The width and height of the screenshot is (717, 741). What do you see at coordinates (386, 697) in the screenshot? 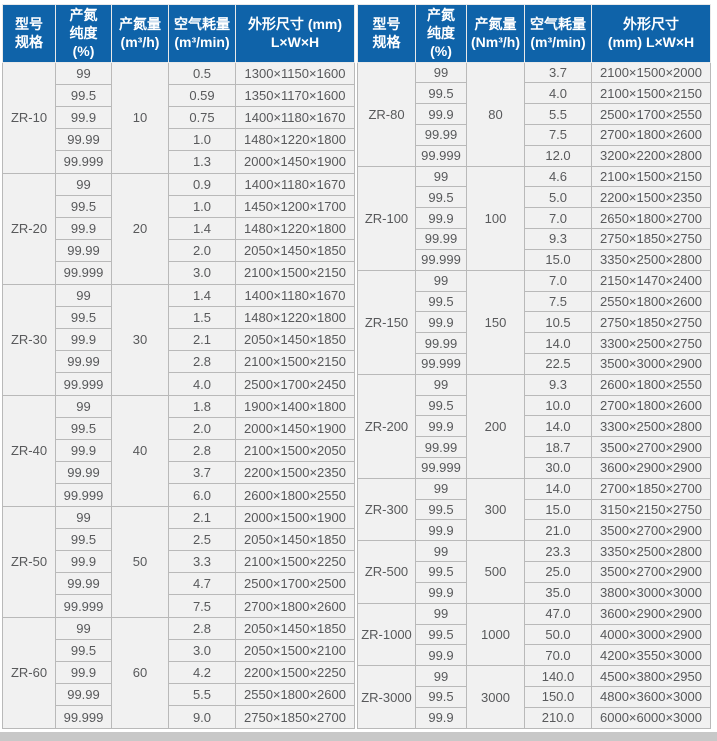
I see `model-cell: ZR-3000` at bounding box center [386, 697].